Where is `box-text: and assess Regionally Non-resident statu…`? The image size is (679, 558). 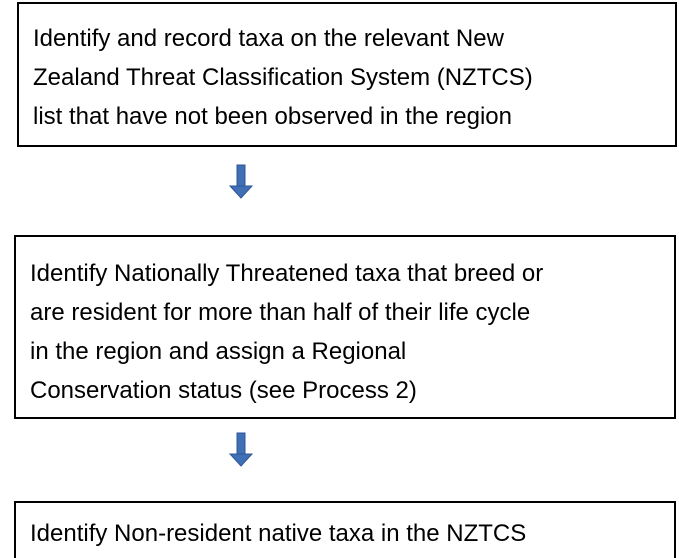
box-text: and assess Regionally Non-resident statu… is located at coordinates (257, 557).